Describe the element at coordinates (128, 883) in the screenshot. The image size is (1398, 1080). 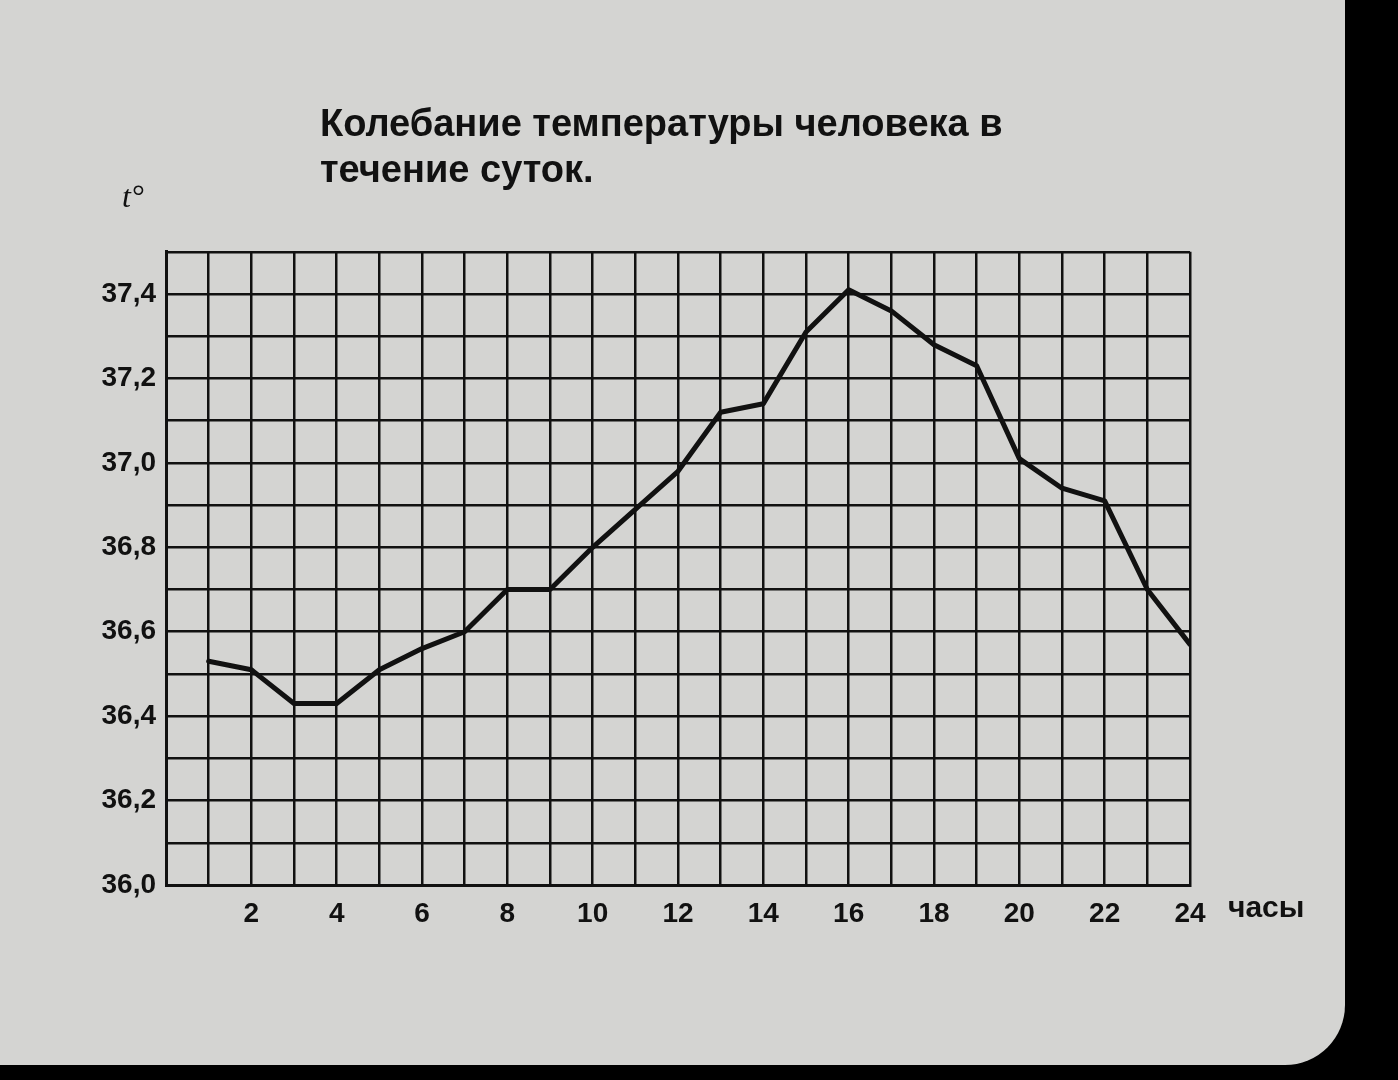
I see `y-tick-label: 36,0` at that location.